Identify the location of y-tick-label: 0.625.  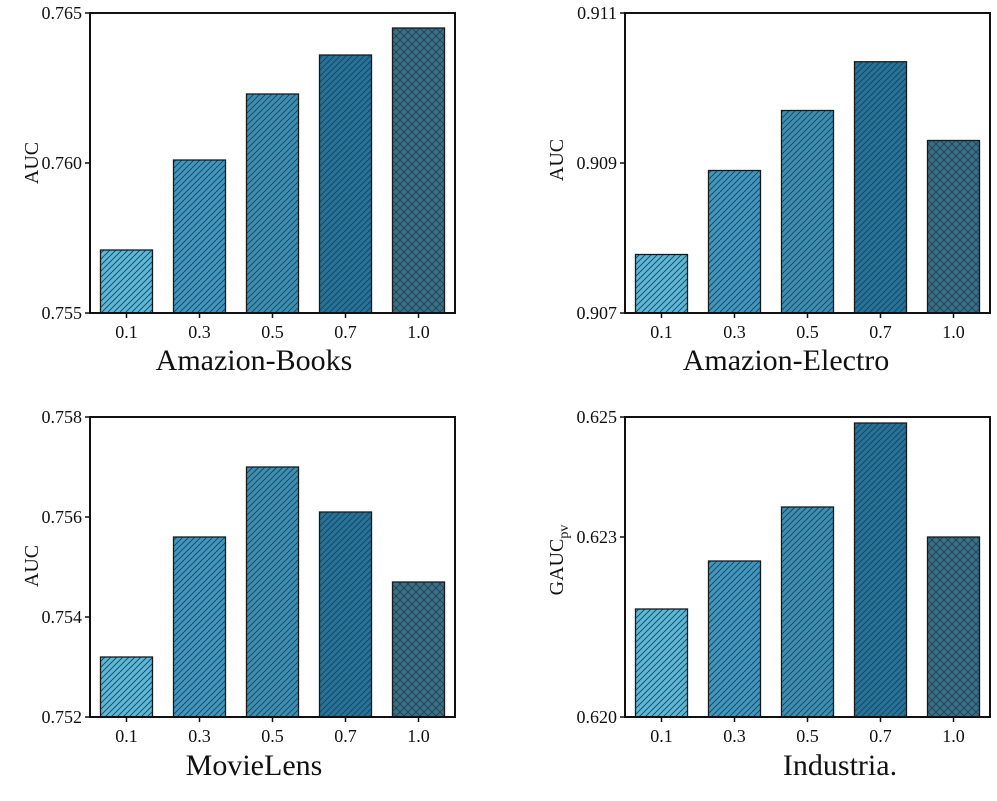
(597, 417).